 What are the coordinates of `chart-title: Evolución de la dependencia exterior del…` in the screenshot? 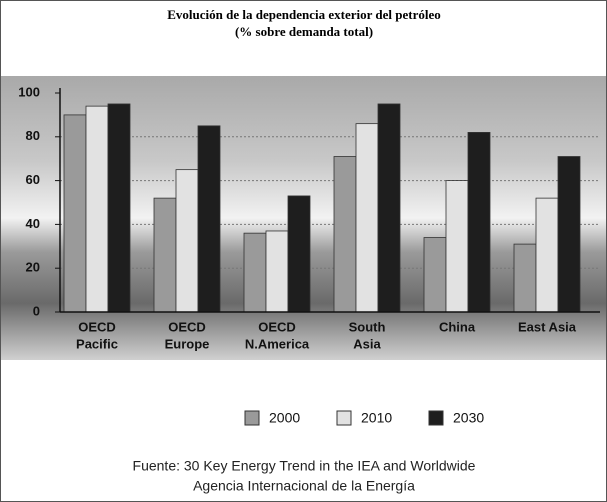 It's located at (303, 14).